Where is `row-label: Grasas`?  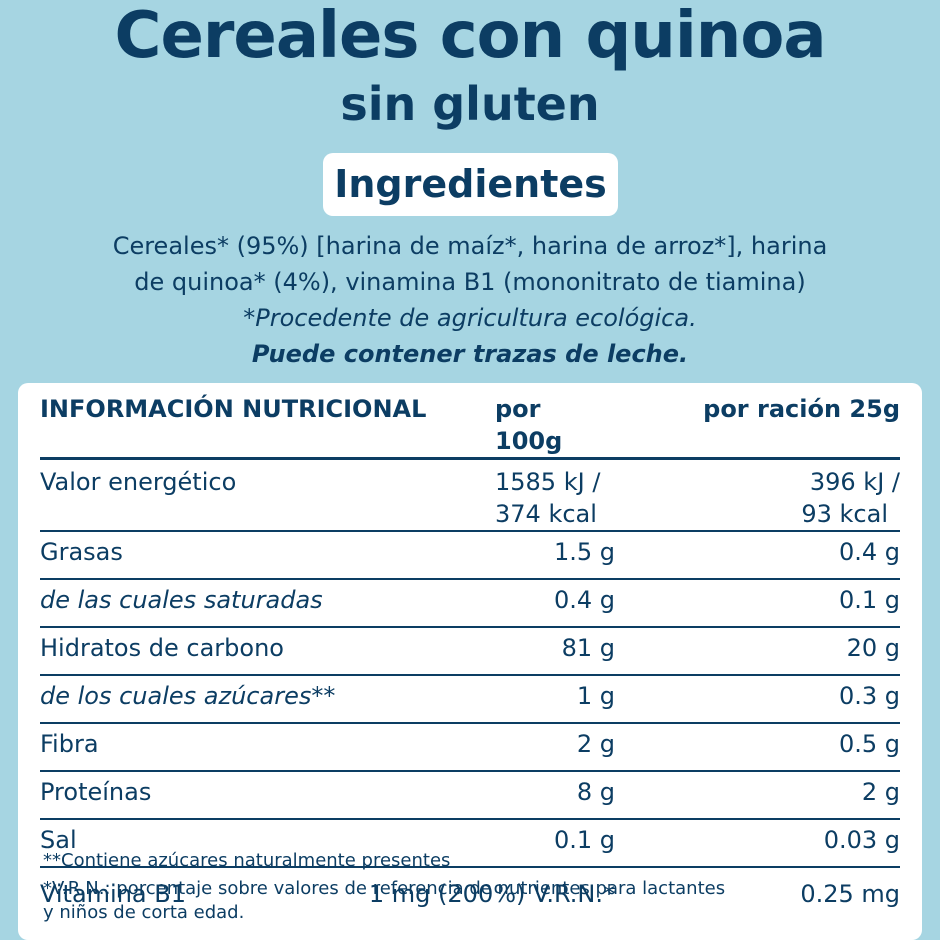 row-label: Grasas is located at coordinates (267, 555).